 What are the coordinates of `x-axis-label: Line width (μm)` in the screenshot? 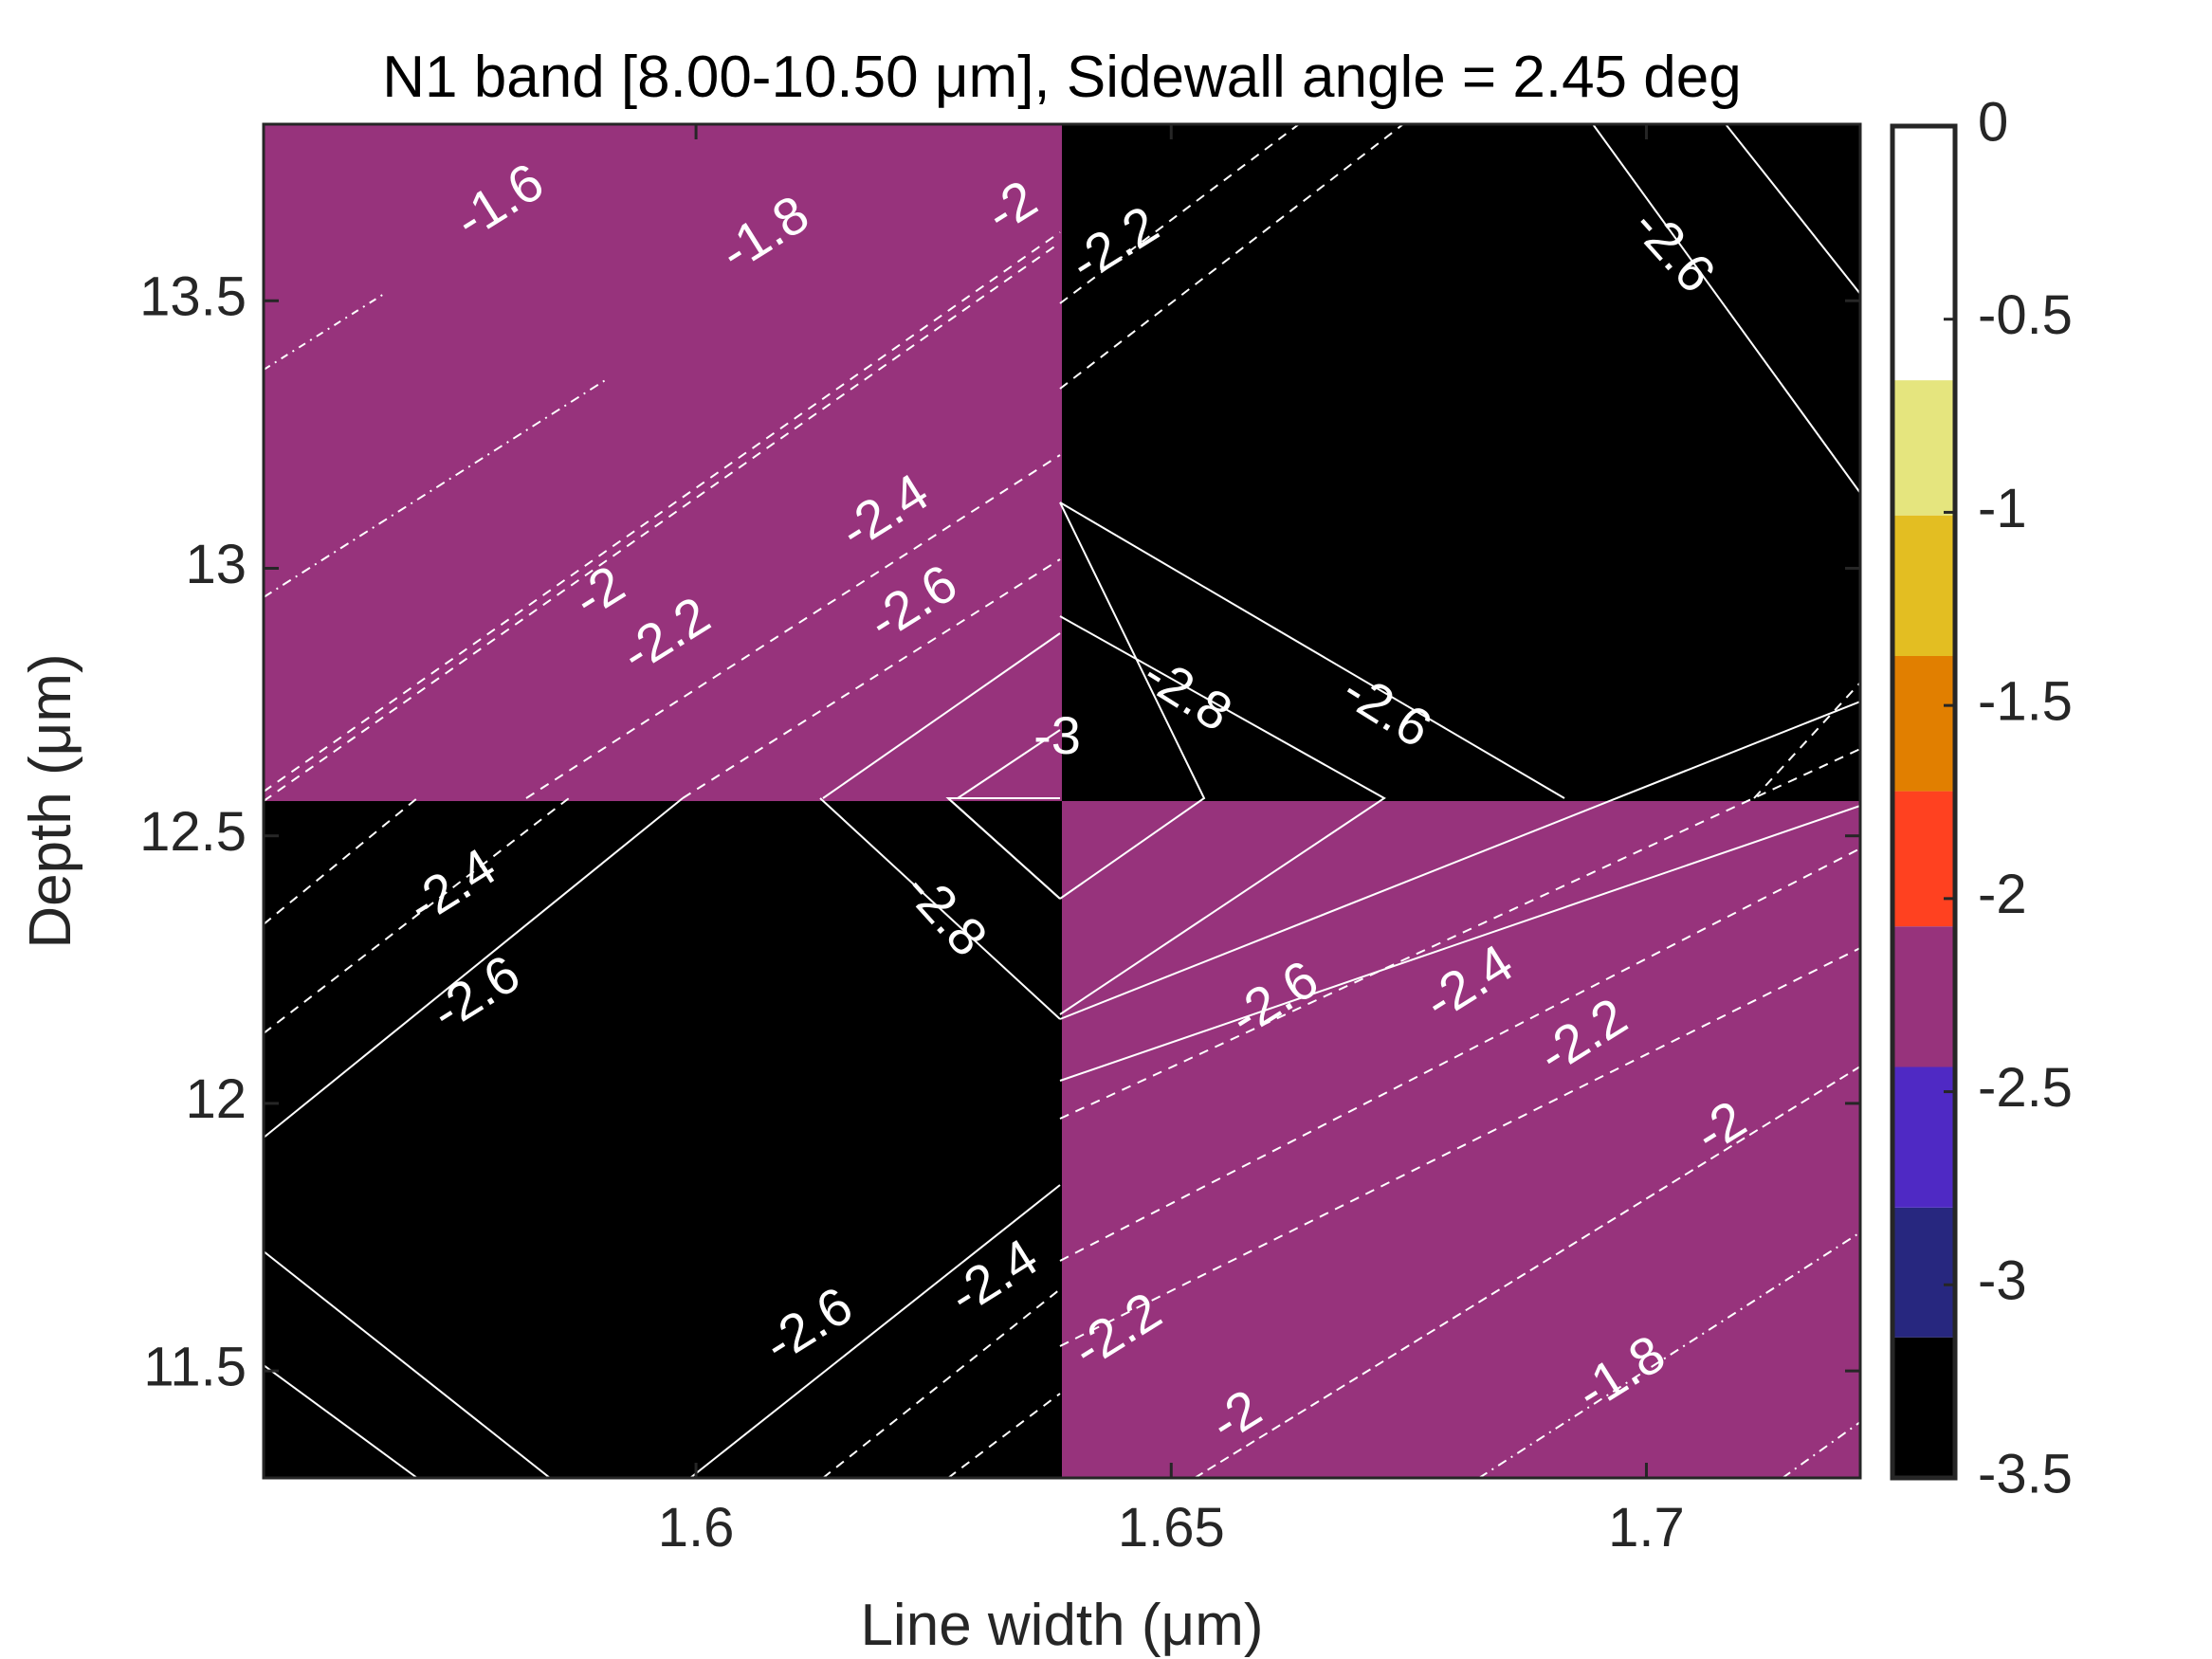 It's located at (1061, 1625).